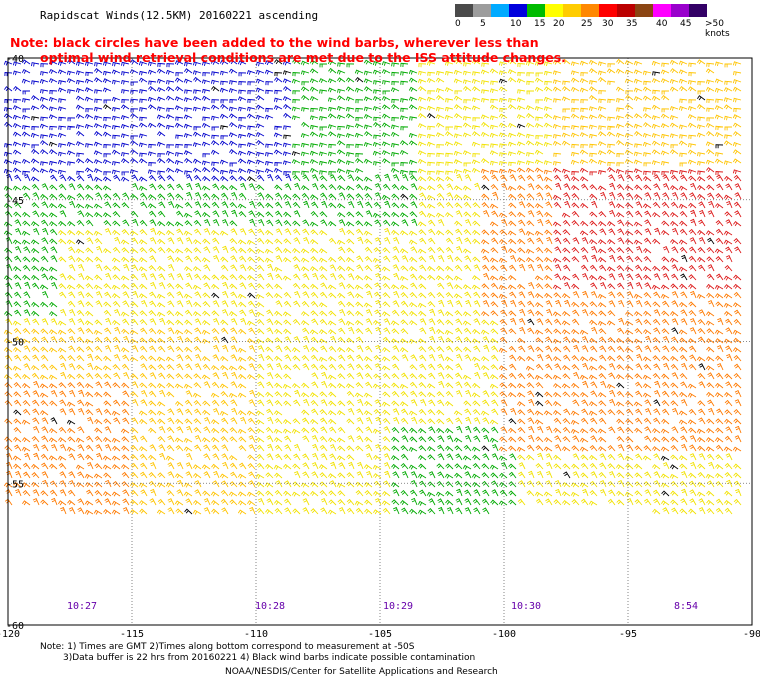 The height and width of the screenshot is (688, 760). What do you see at coordinates (581, 10) in the screenshot?
I see `legend-color-bar` at bounding box center [581, 10].